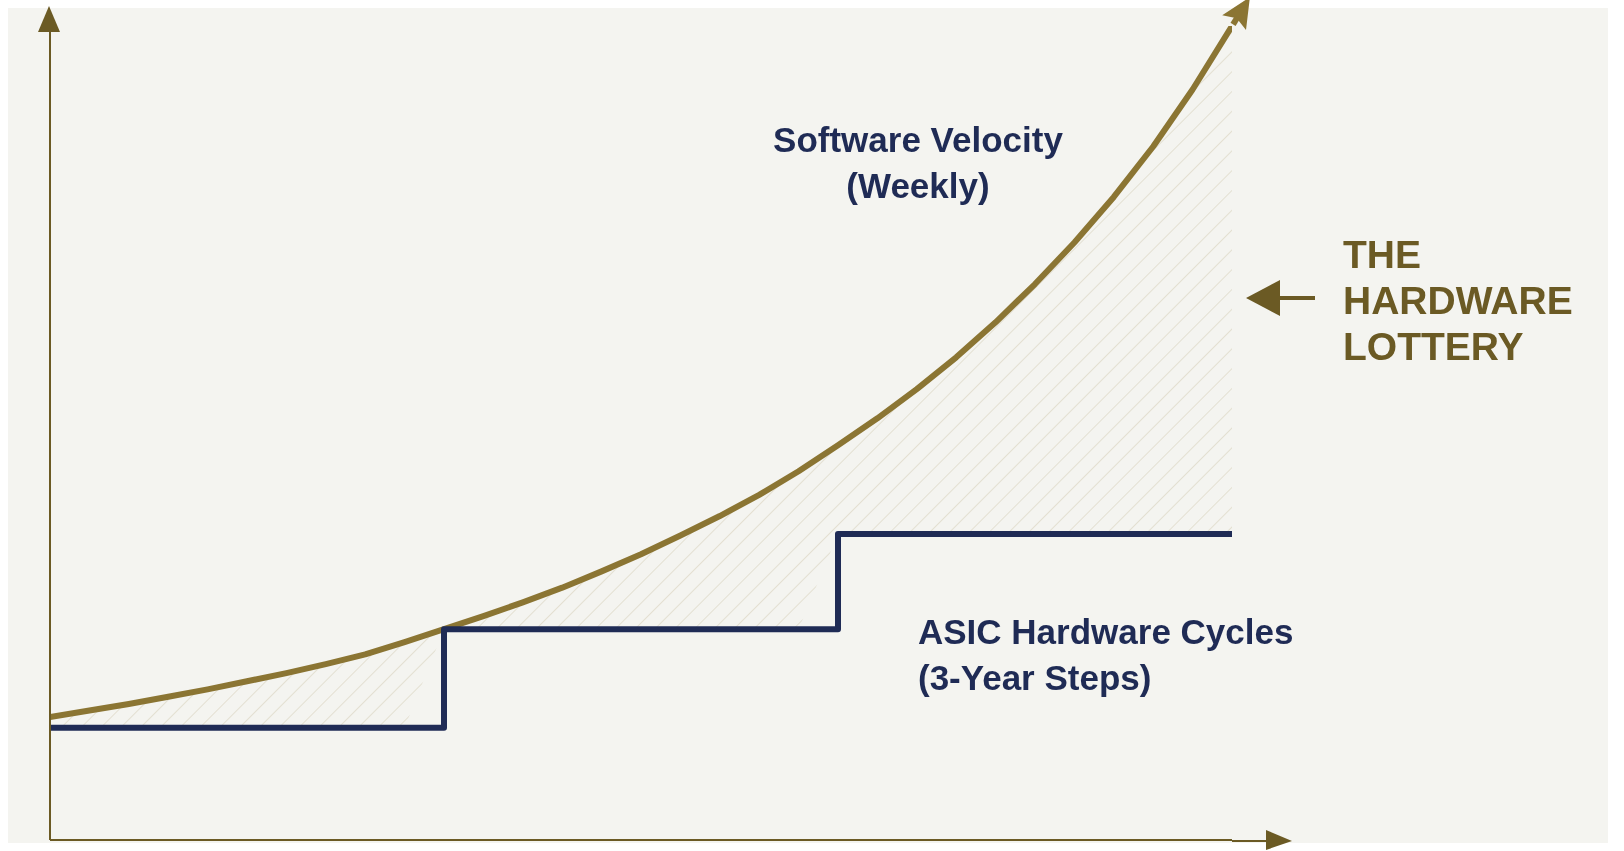 Image resolution: width=1624 pixels, height=851 pixels. I want to click on text: ASIC Hardware Cycles (3-Year Steps), so click(1106, 655).